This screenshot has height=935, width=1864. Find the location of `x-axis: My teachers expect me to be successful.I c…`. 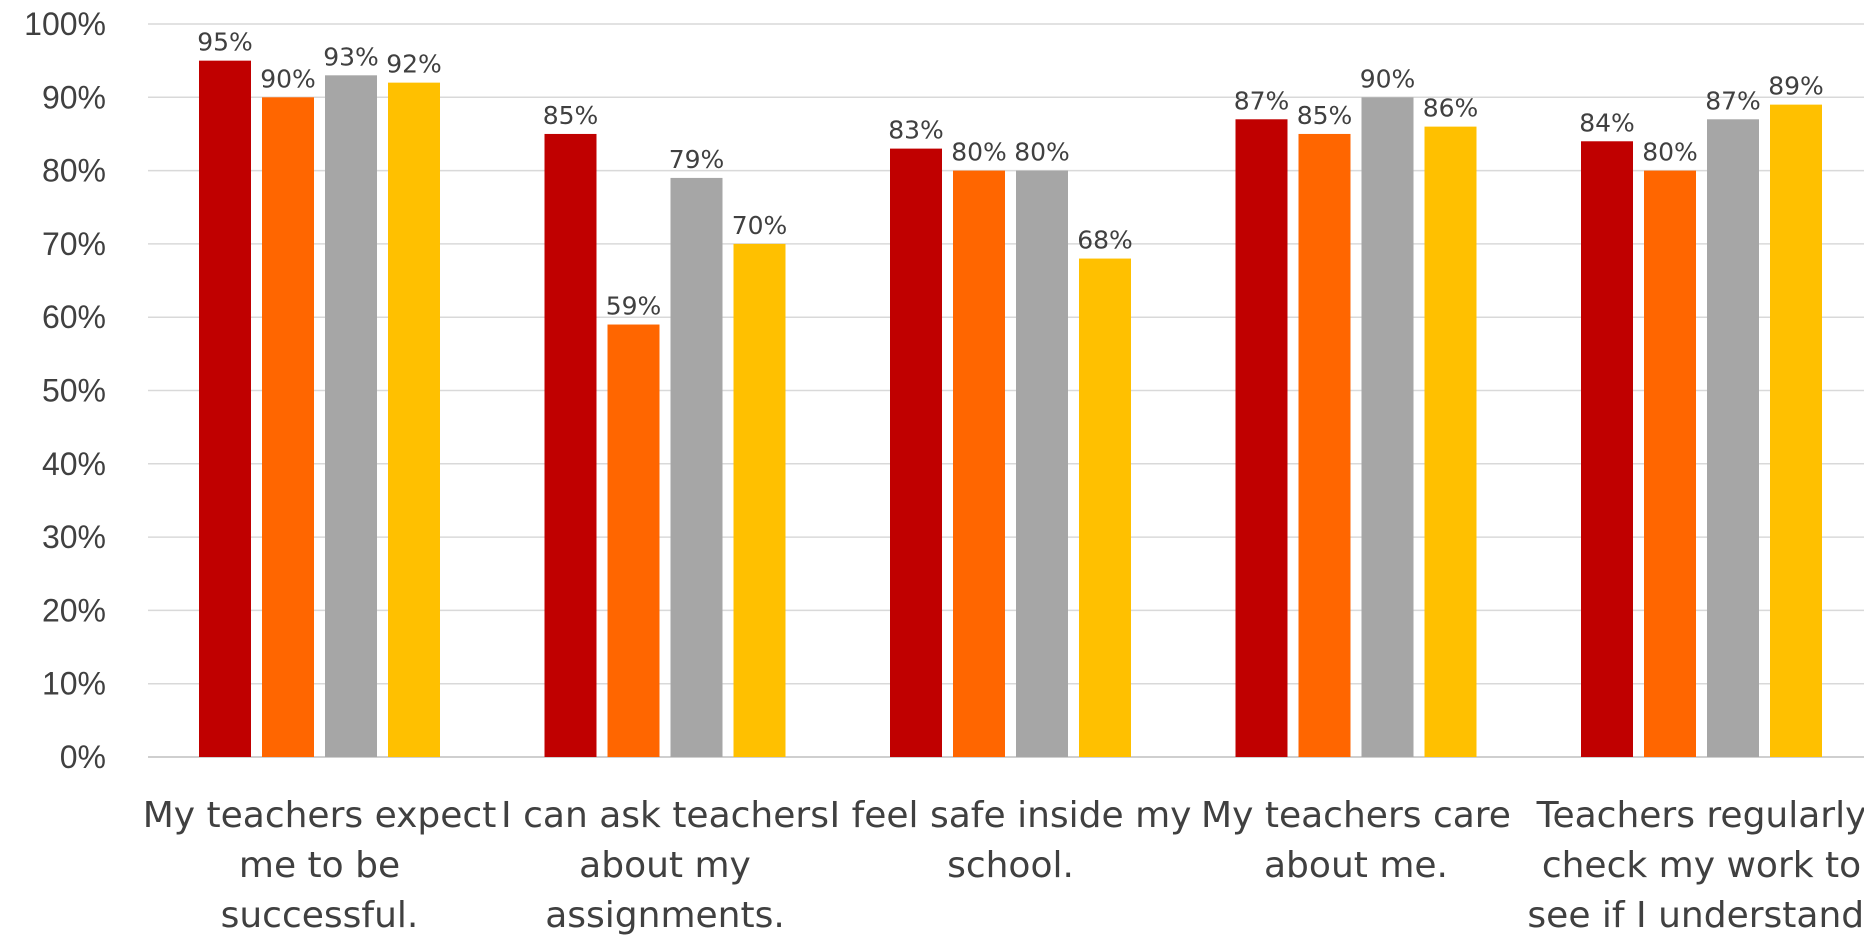

x-axis: My teachers expect me to be successful.I c… is located at coordinates (1003, 865).